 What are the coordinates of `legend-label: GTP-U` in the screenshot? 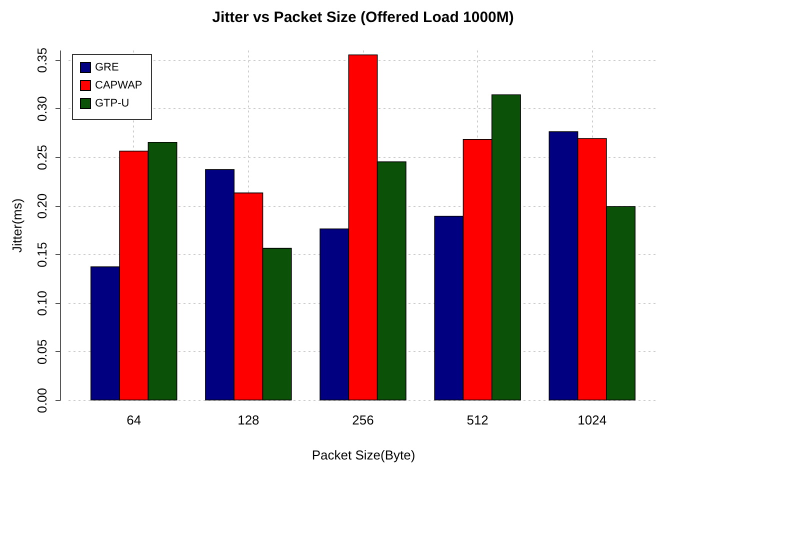 It's located at (112, 104).